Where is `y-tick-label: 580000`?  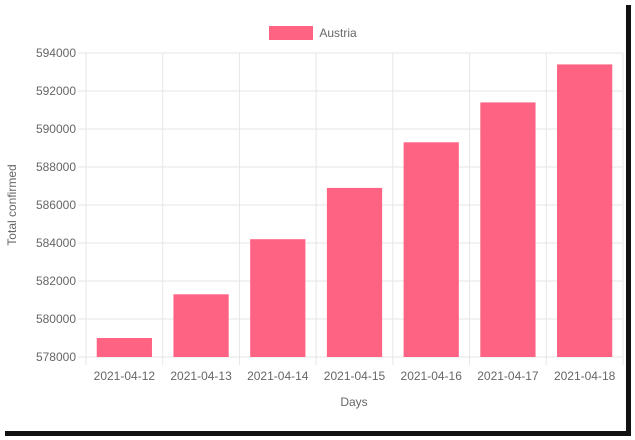
y-tick-label: 580000 is located at coordinates (56, 319).